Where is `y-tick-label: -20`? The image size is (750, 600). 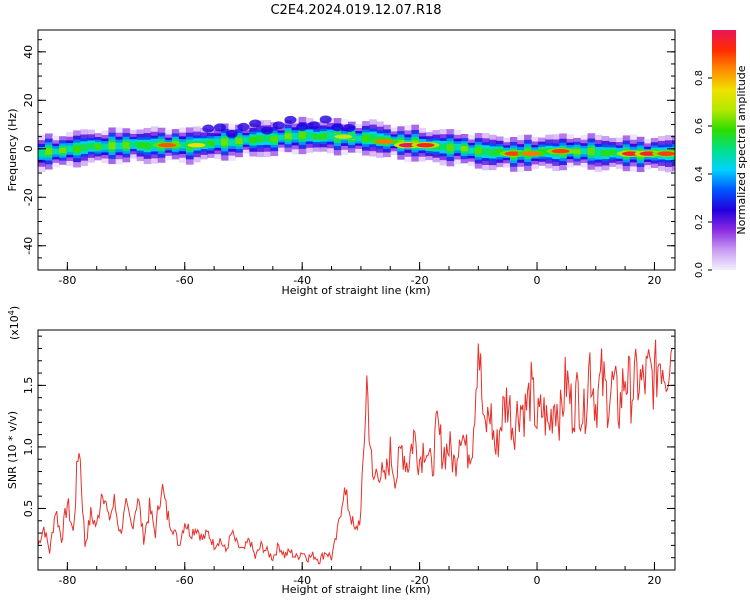 y-tick-label: -20 is located at coordinates (28, 197).